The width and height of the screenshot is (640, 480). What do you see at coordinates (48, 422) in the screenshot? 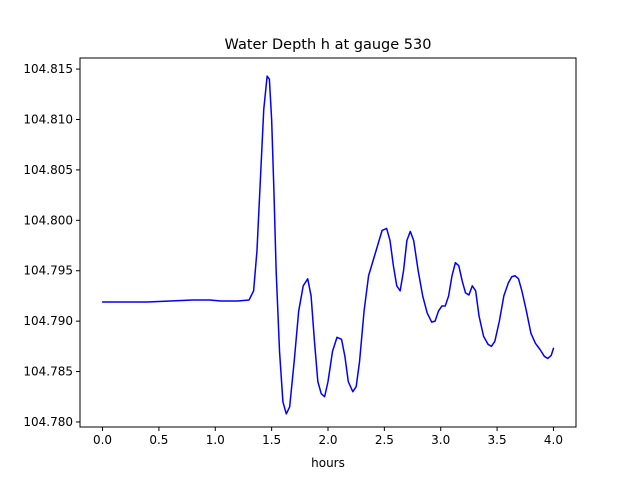
I see `y-tick-label: 104.780` at bounding box center [48, 422].